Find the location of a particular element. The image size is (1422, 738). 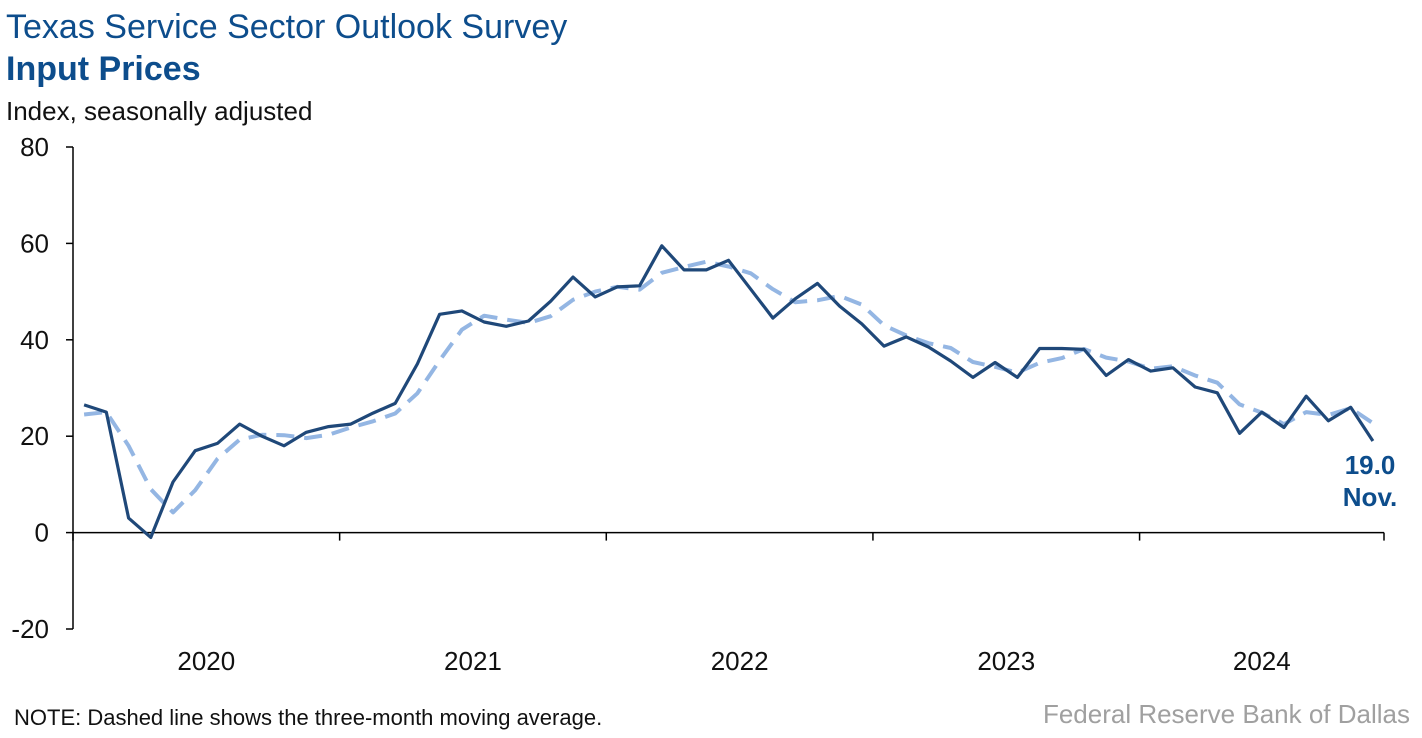

x-tick-label: 2024 is located at coordinates (1262, 661).